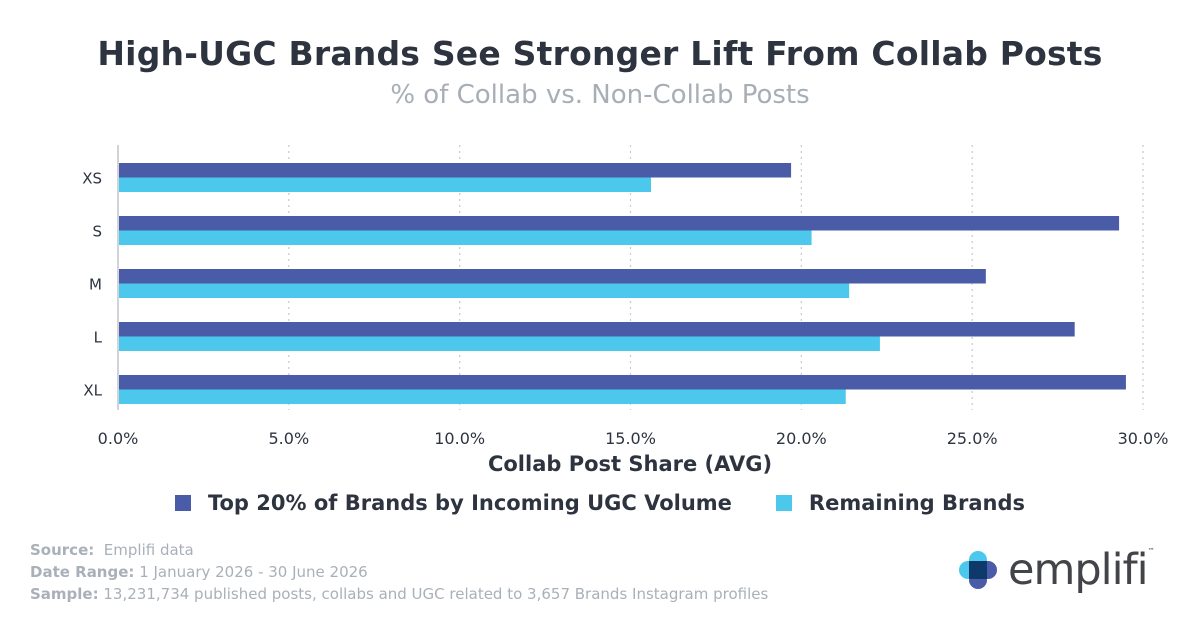  Describe the element at coordinates (469, 503) in the screenshot. I see `legend-label-series-1: Top 20% of Brands by Incoming UGC Volume` at that location.